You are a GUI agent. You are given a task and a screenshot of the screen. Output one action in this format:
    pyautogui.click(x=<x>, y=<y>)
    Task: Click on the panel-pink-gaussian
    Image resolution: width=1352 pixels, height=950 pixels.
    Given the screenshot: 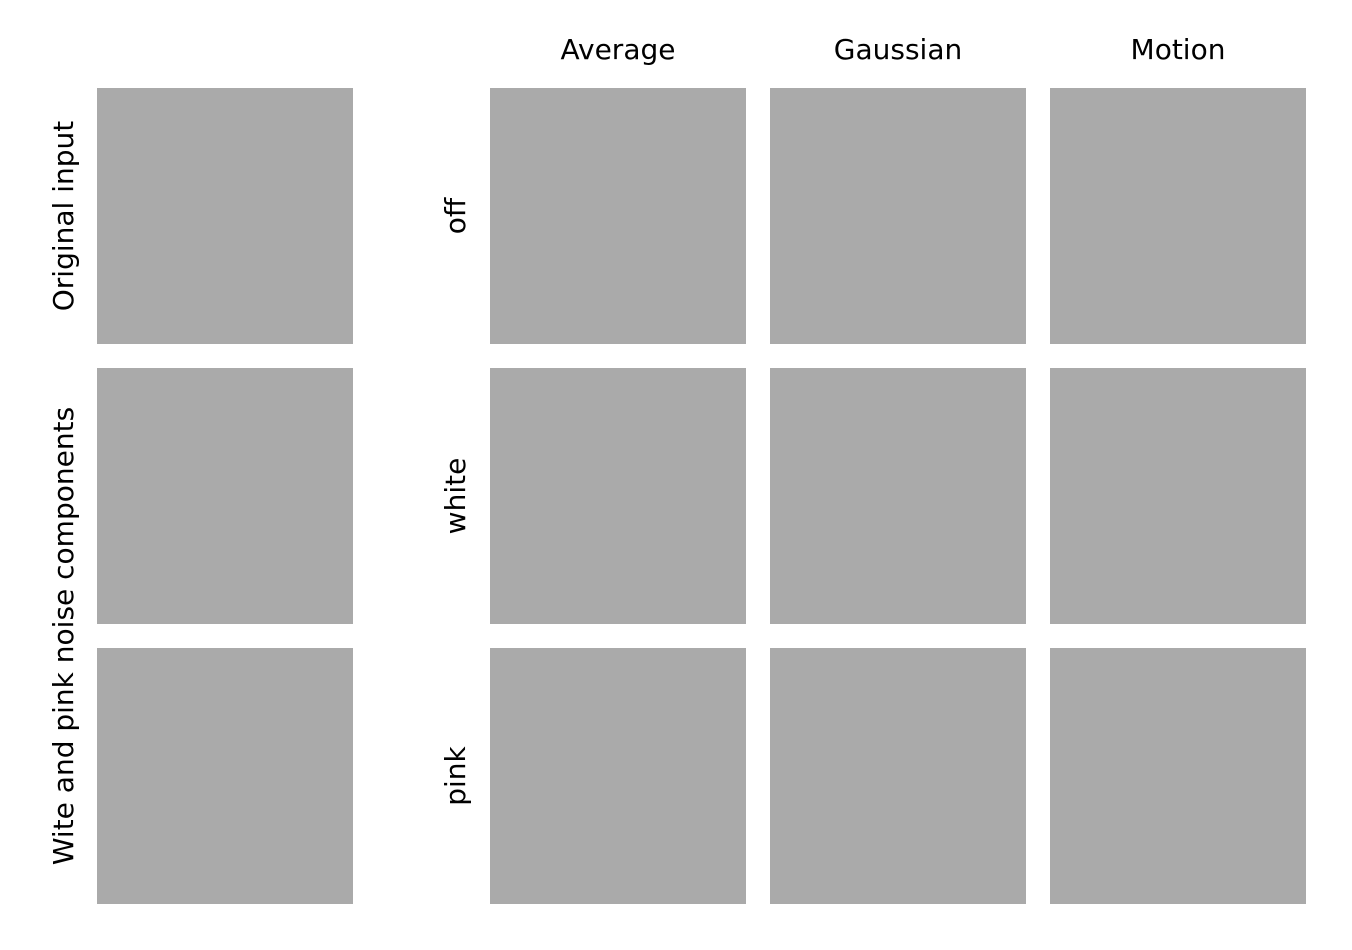 What is the action you would take?
    pyautogui.click(x=898, y=776)
    